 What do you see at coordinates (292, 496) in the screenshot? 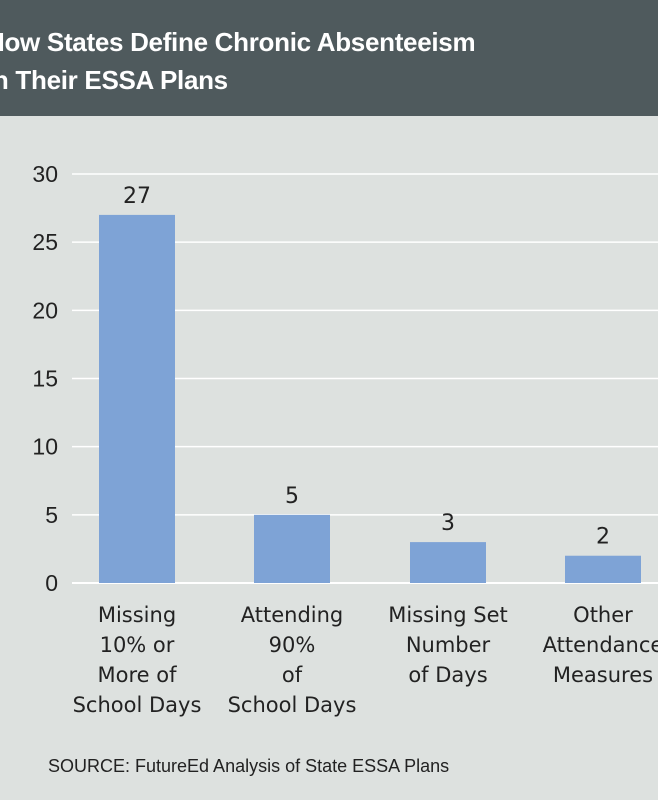
I see `data-label: 5` at bounding box center [292, 496].